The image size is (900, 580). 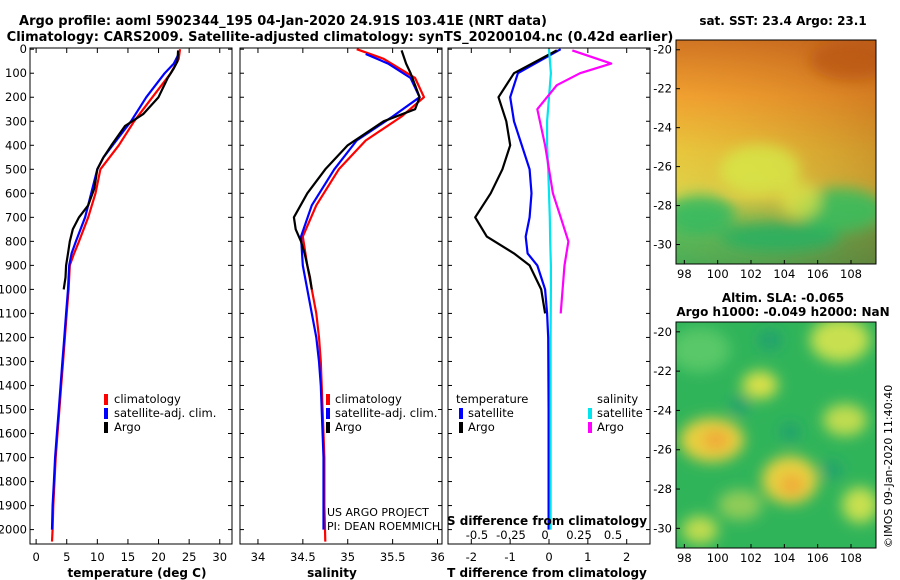 I want to click on legend-swatch-s-satellite, so click(x=590, y=413).